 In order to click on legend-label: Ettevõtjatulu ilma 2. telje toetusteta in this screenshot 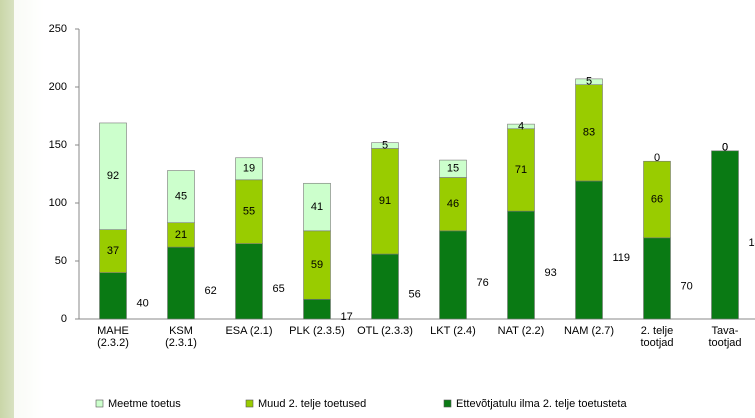, I will do `click(541, 404)`.